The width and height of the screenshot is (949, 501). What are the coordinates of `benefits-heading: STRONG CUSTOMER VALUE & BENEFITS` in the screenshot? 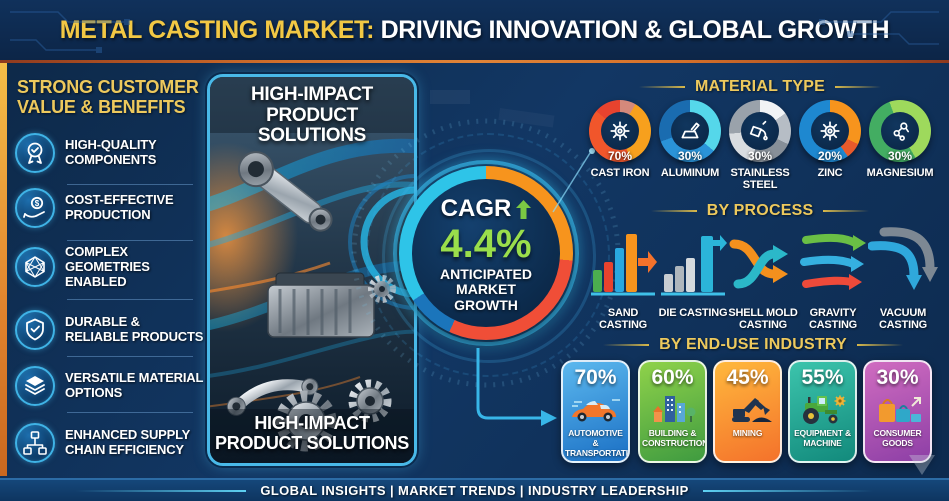 It's located at (108, 97).